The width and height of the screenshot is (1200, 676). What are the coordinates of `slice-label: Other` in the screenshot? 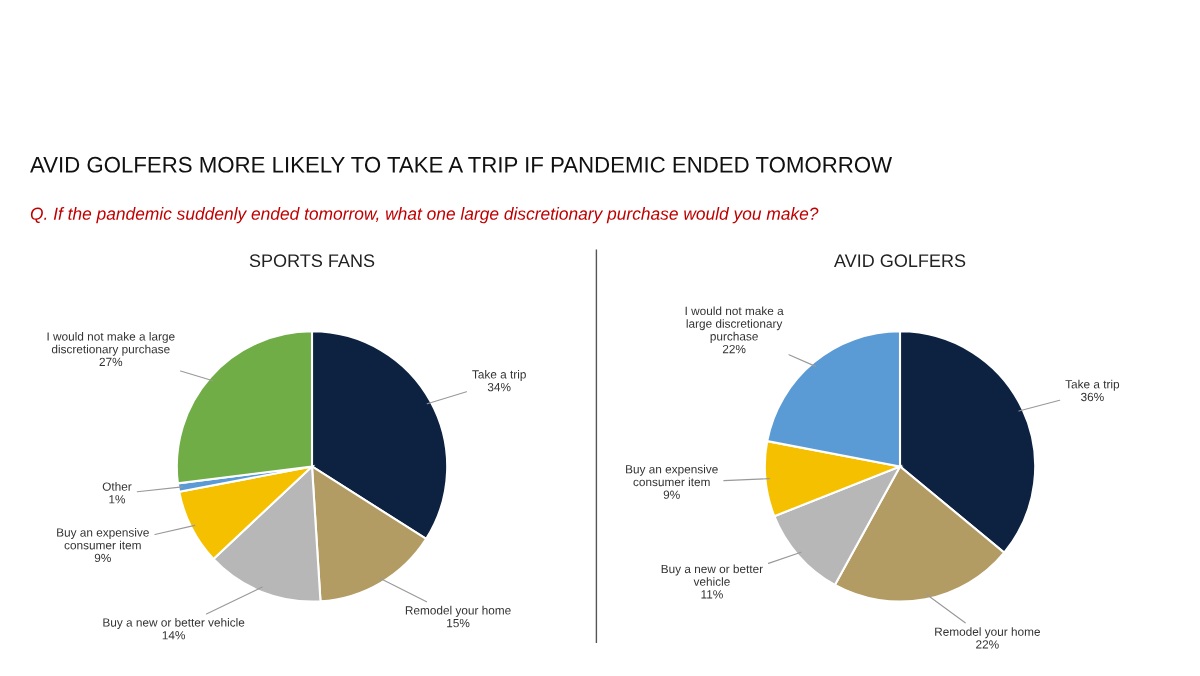 It's located at (117, 486).